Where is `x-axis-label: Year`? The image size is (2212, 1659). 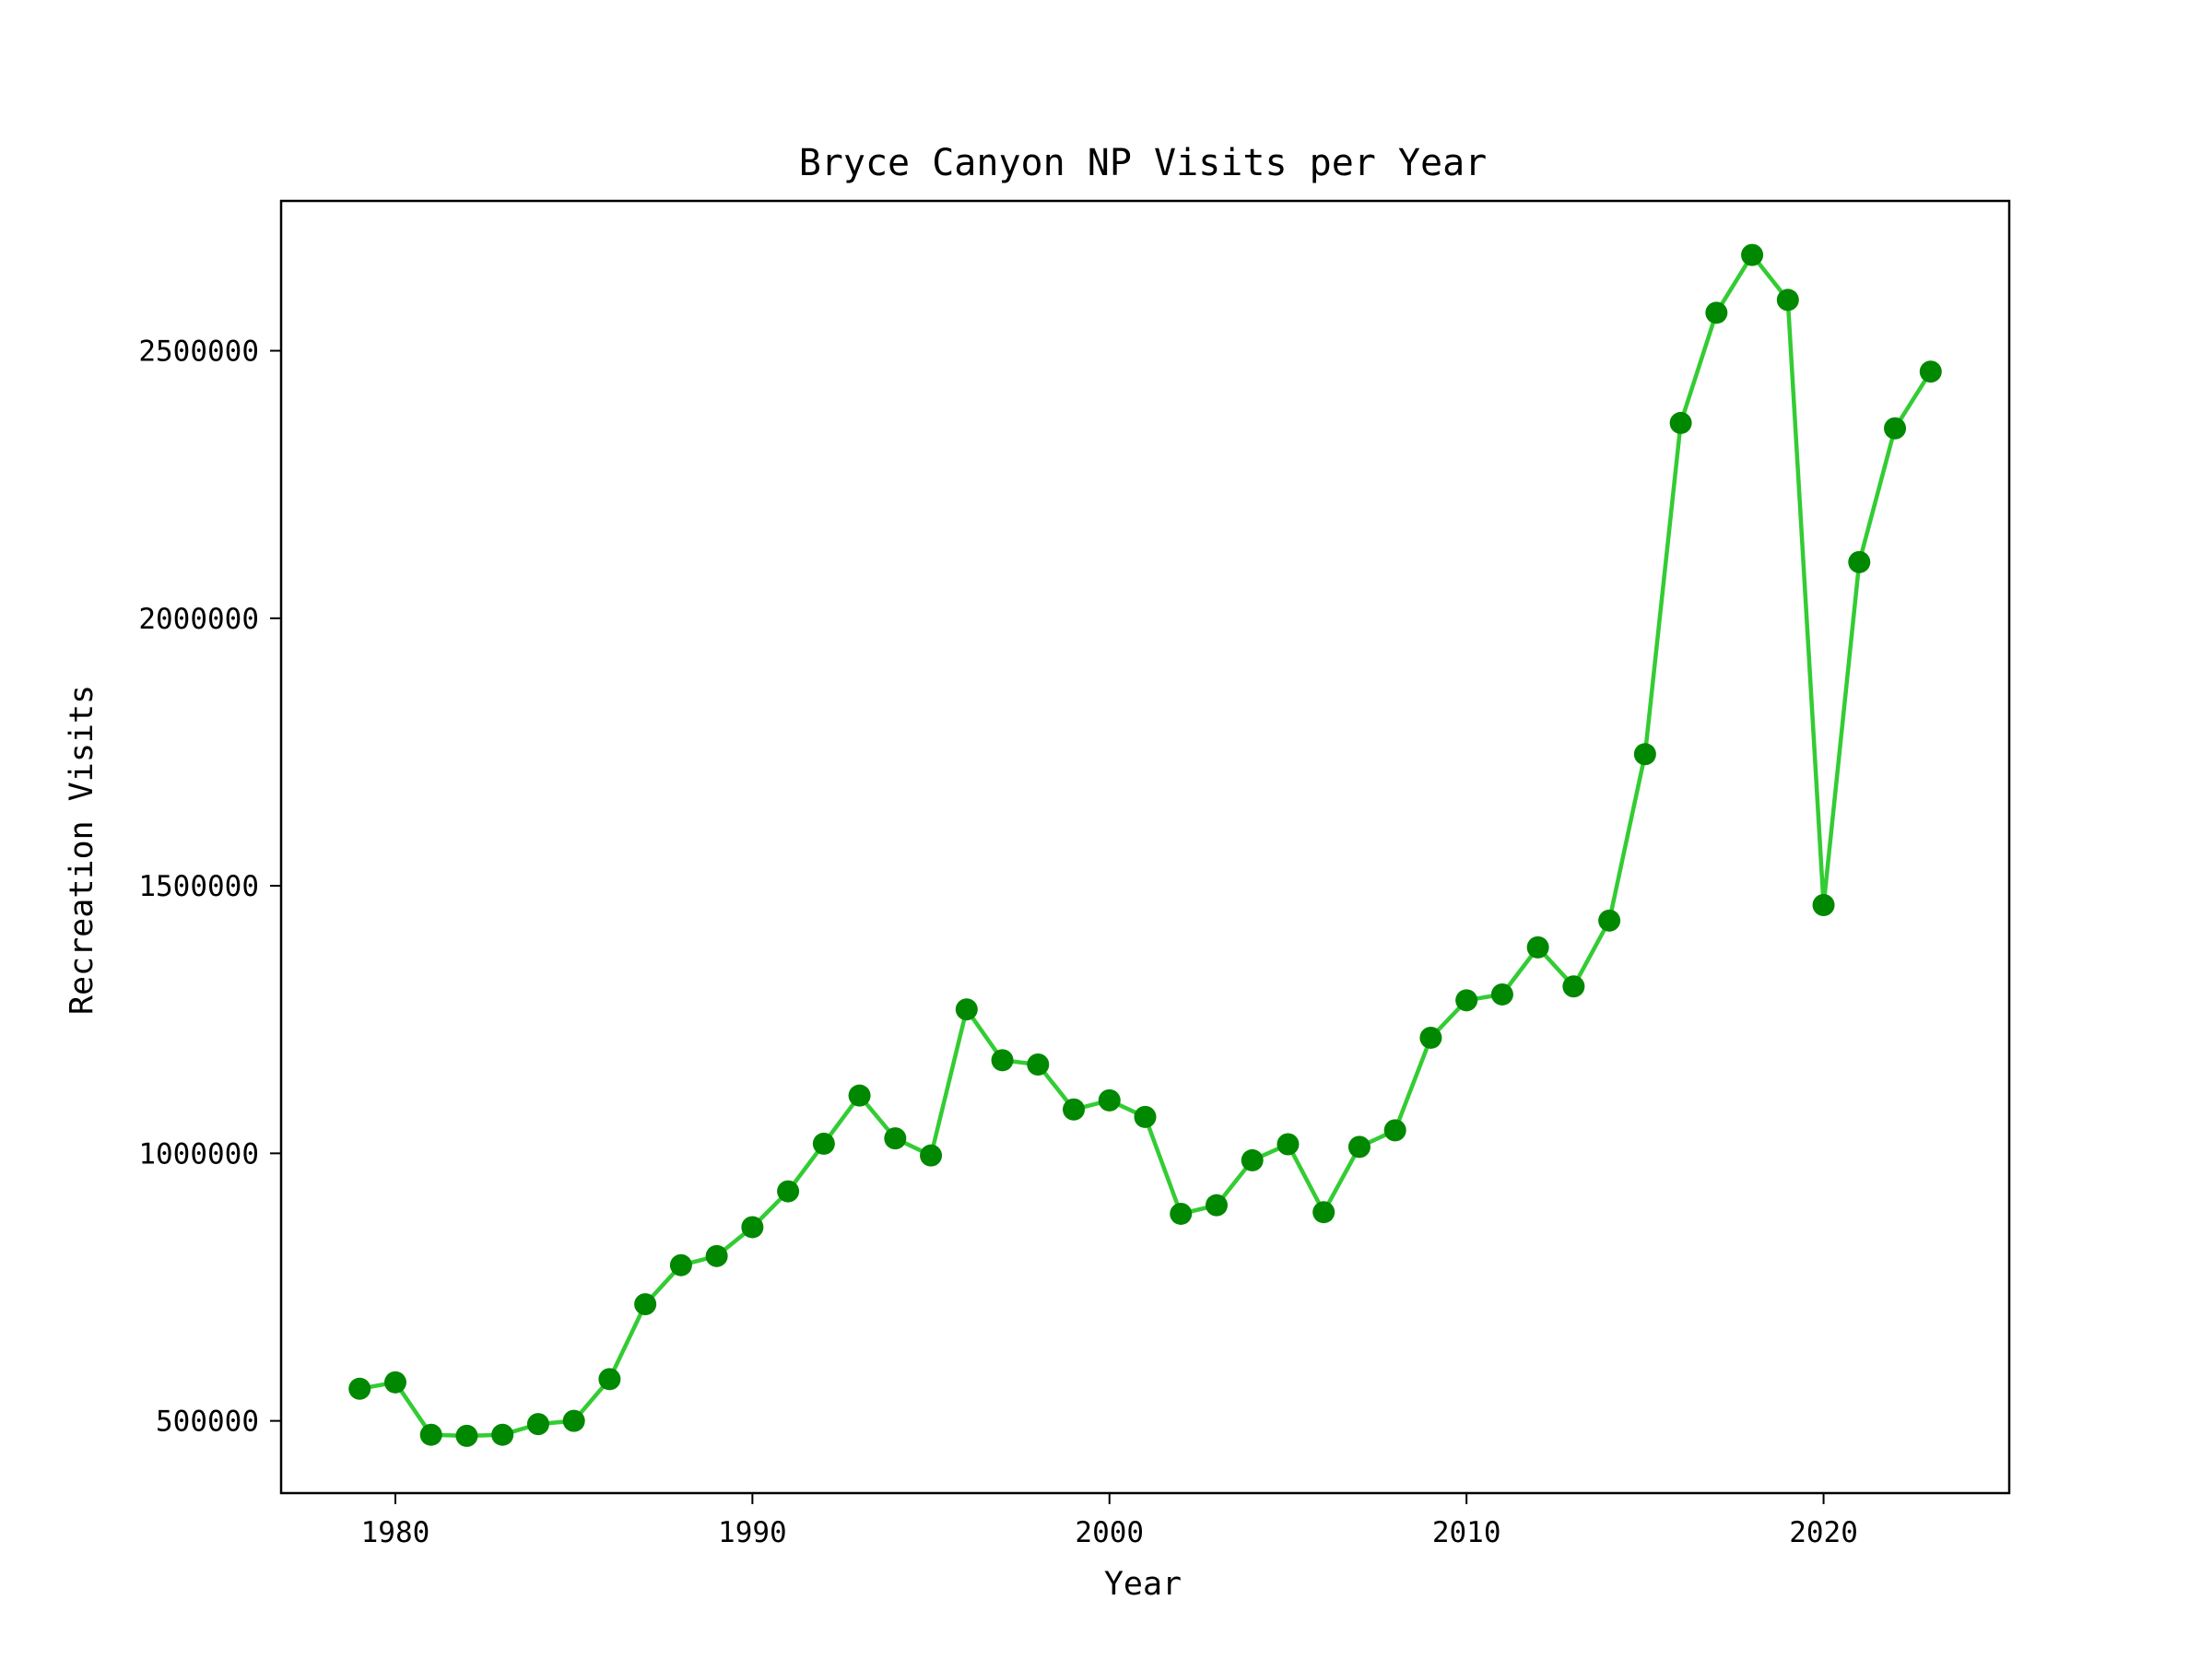 x-axis-label: Year is located at coordinates (1143, 1584).